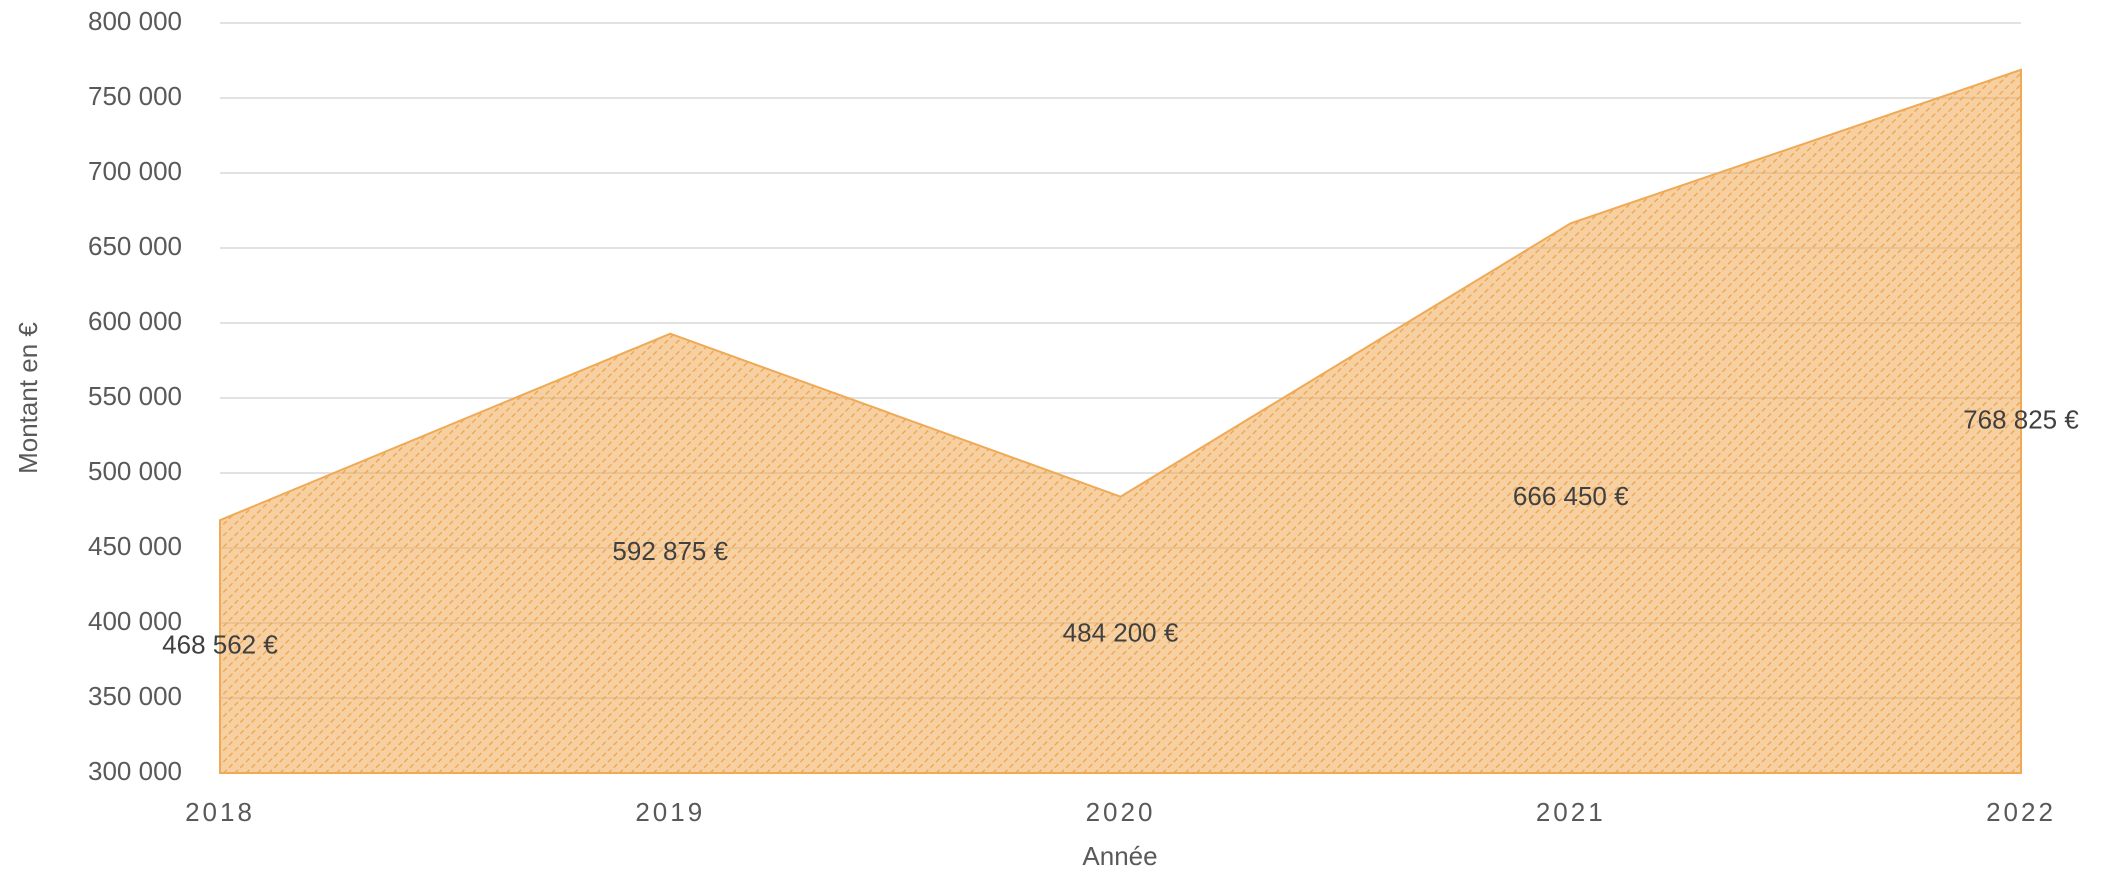 This screenshot has width=2105, height=869. I want to click on x-tick-label: 2022, so click(2021, 812).